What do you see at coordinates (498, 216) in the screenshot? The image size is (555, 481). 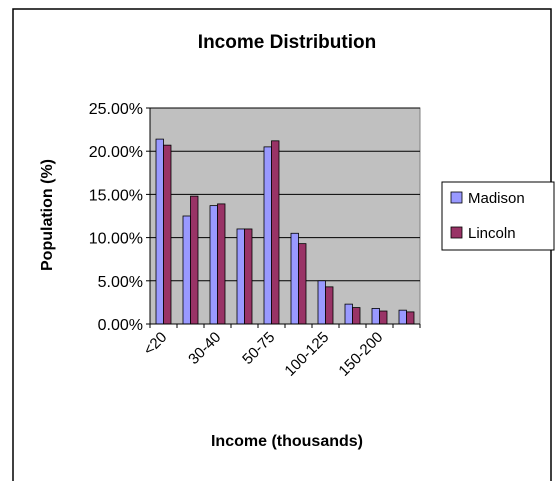 I see `legend: Madison Lincoln` at bounding box center [498, 216].